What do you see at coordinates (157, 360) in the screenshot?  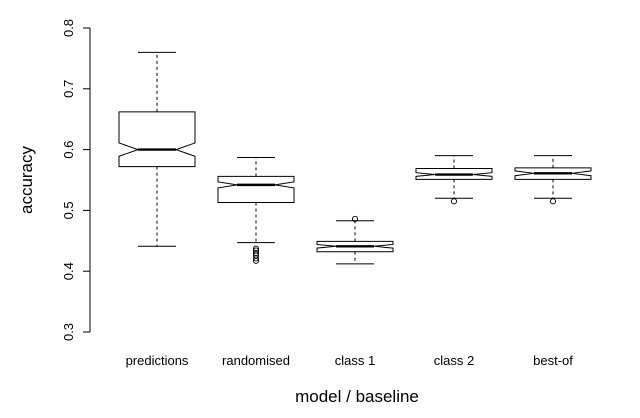 I see `x-tick-label: predictions` at bounding box center [157, 360].